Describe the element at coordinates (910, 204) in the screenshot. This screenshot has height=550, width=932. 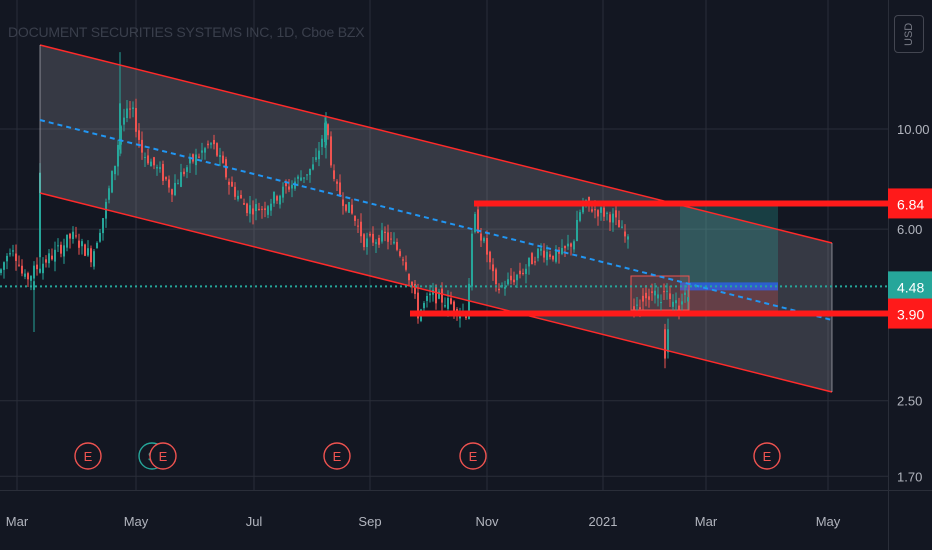
I see `price-label-text: 6.84` at that location.